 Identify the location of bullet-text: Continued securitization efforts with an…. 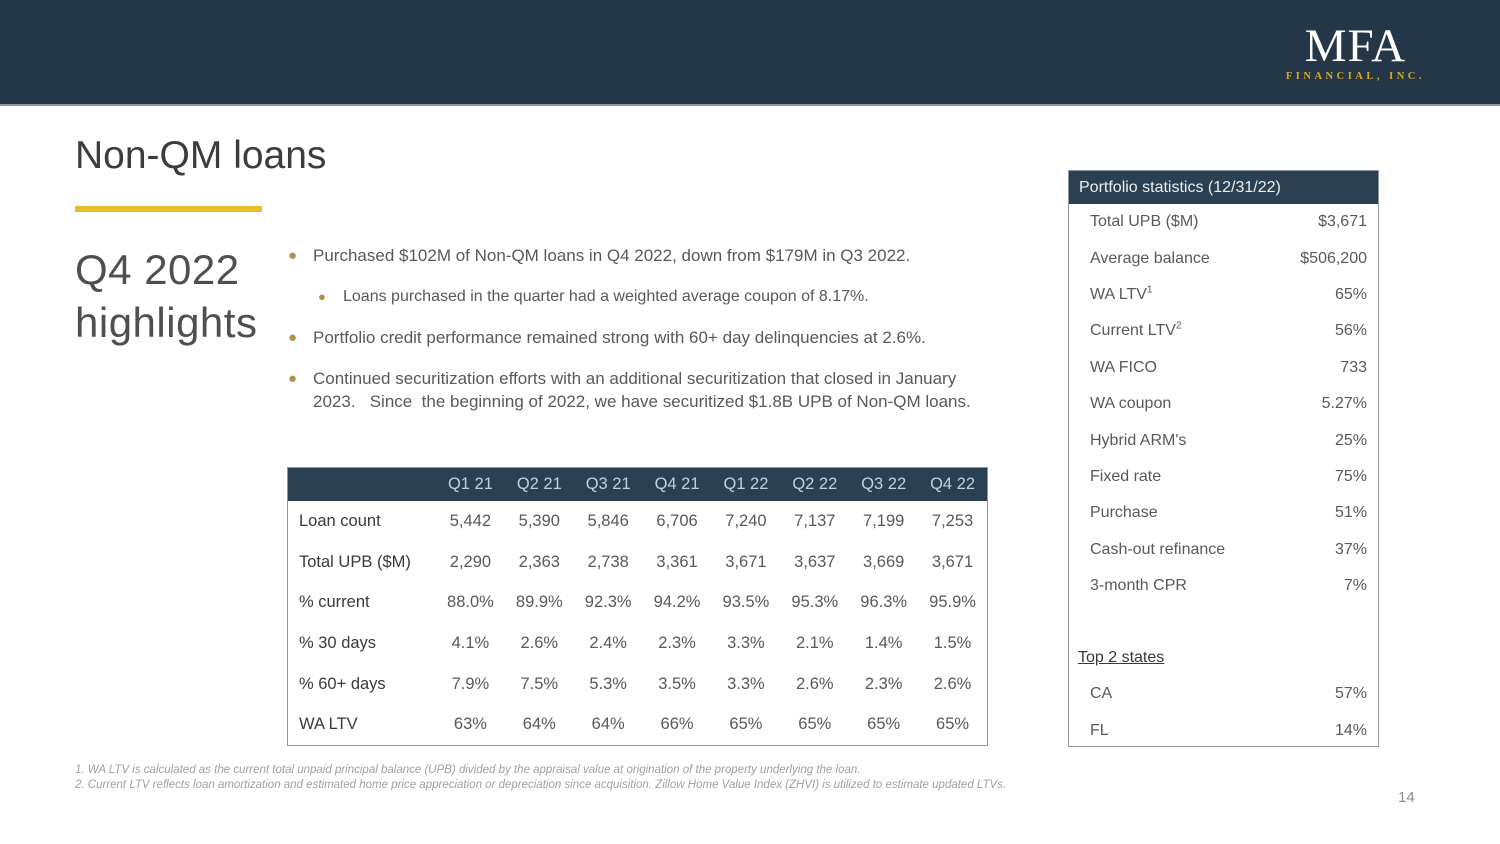
(642, 390).